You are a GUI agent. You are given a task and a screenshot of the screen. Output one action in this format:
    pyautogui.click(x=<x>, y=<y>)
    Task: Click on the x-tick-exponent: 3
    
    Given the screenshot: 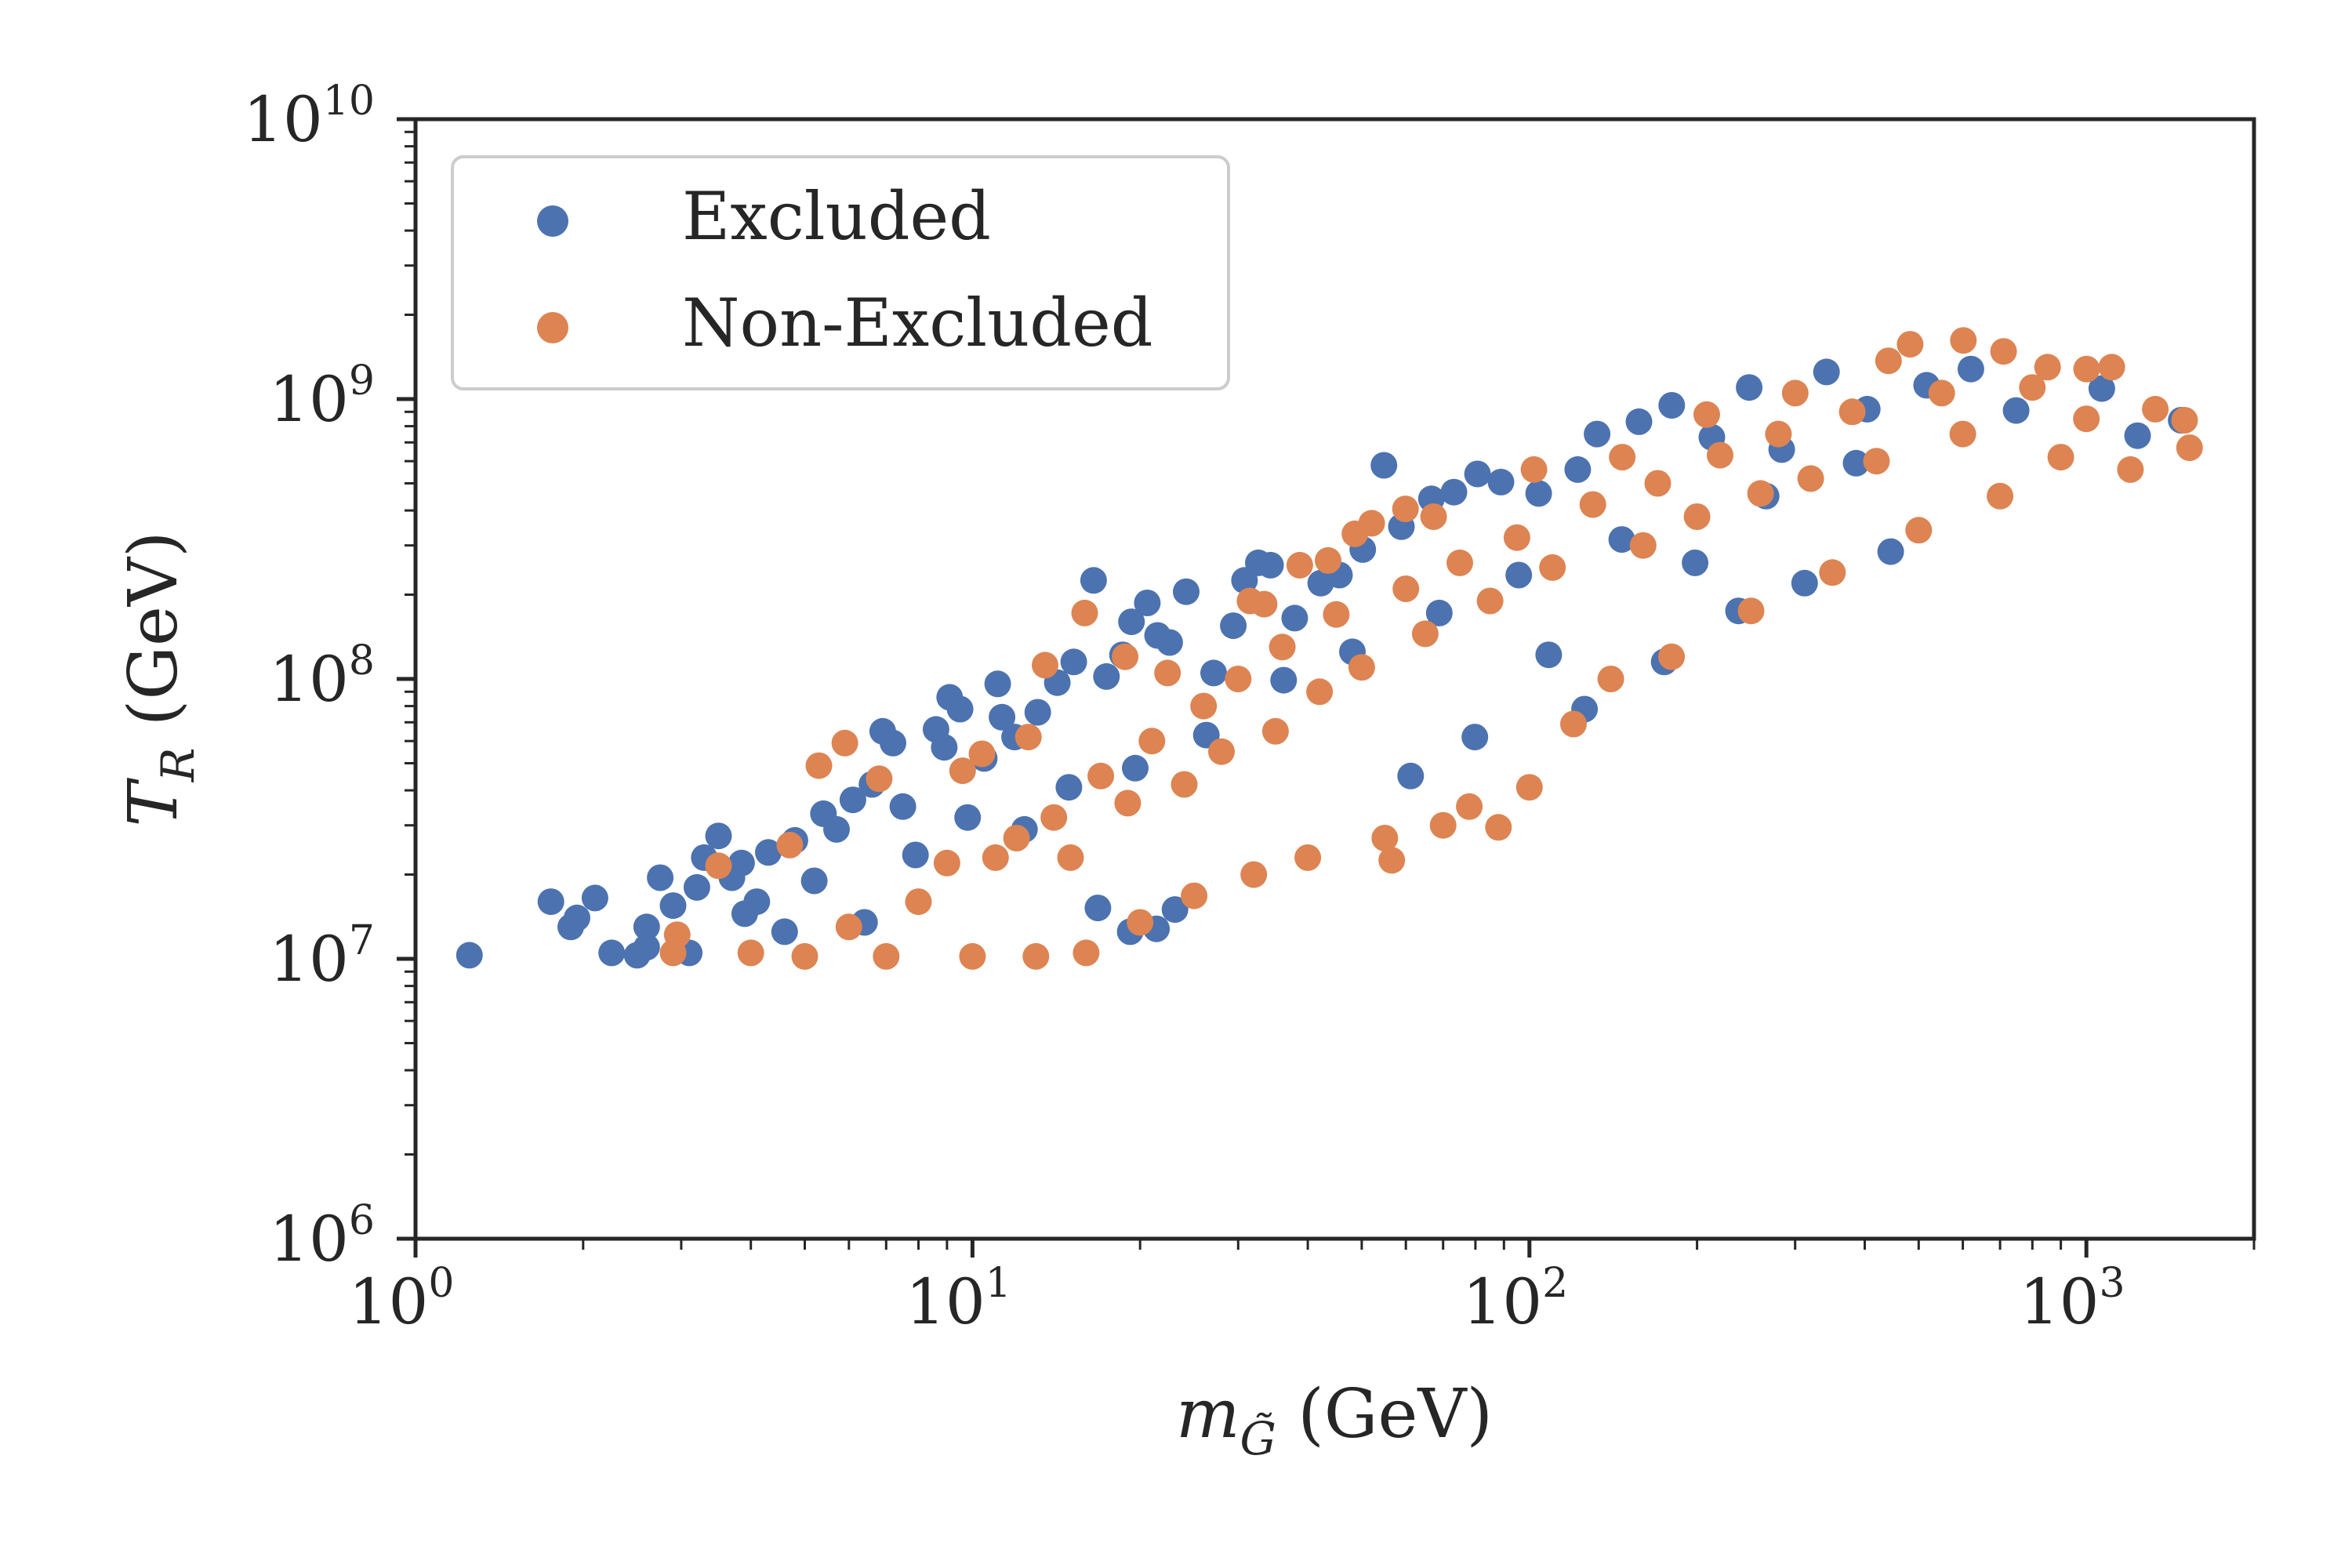 What is the action you would take?
    pyautogui.click(x=2112, y=1283)
    